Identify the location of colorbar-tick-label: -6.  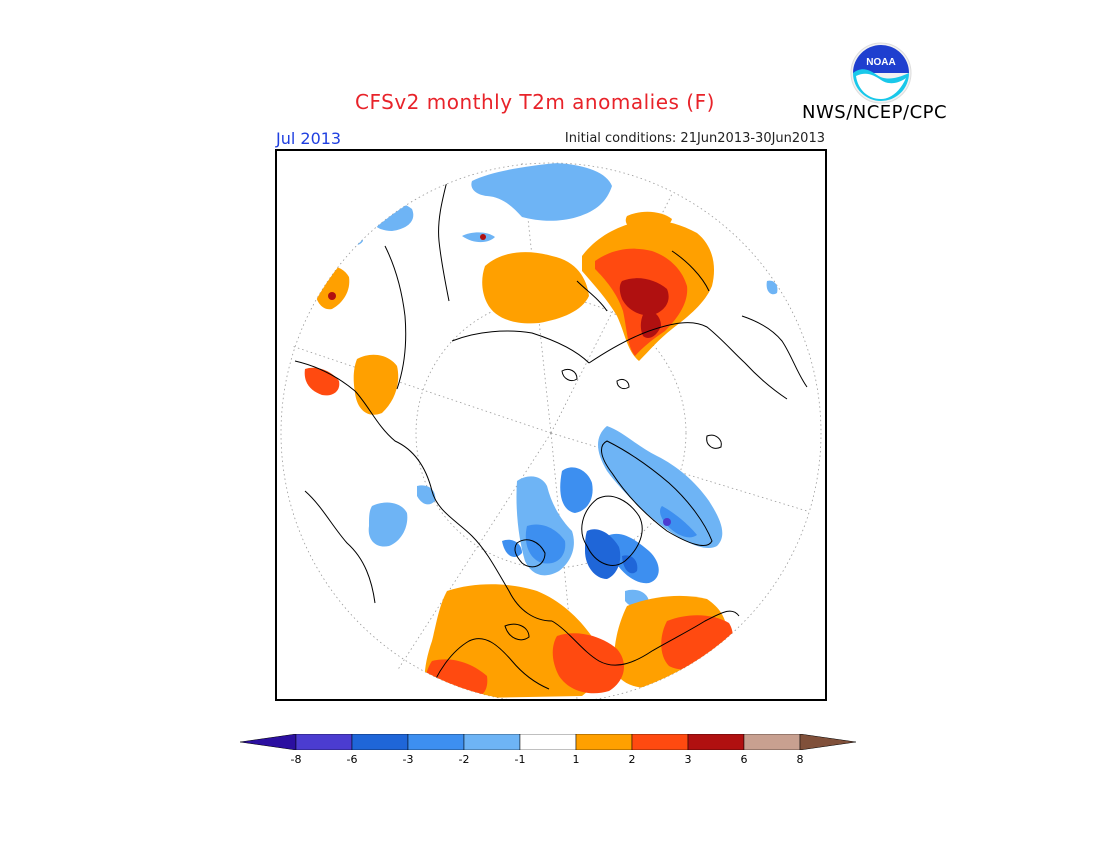
(352, 759).